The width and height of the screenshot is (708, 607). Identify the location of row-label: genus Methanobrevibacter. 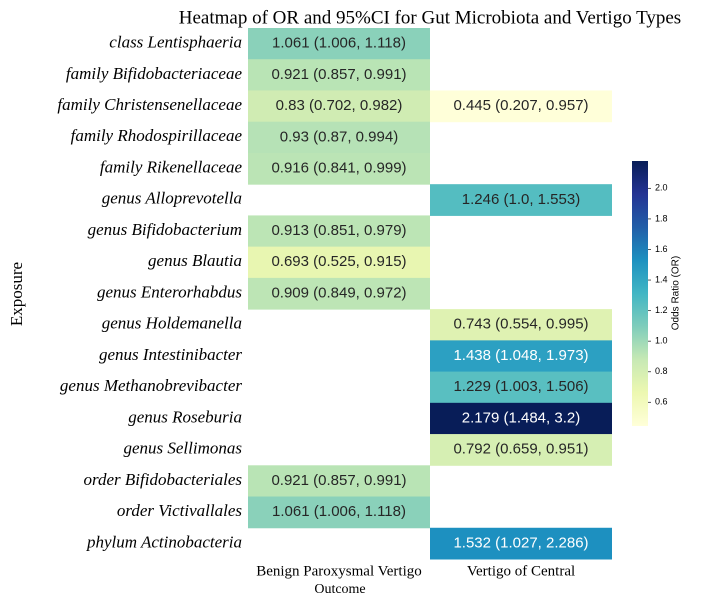
(151, 385).